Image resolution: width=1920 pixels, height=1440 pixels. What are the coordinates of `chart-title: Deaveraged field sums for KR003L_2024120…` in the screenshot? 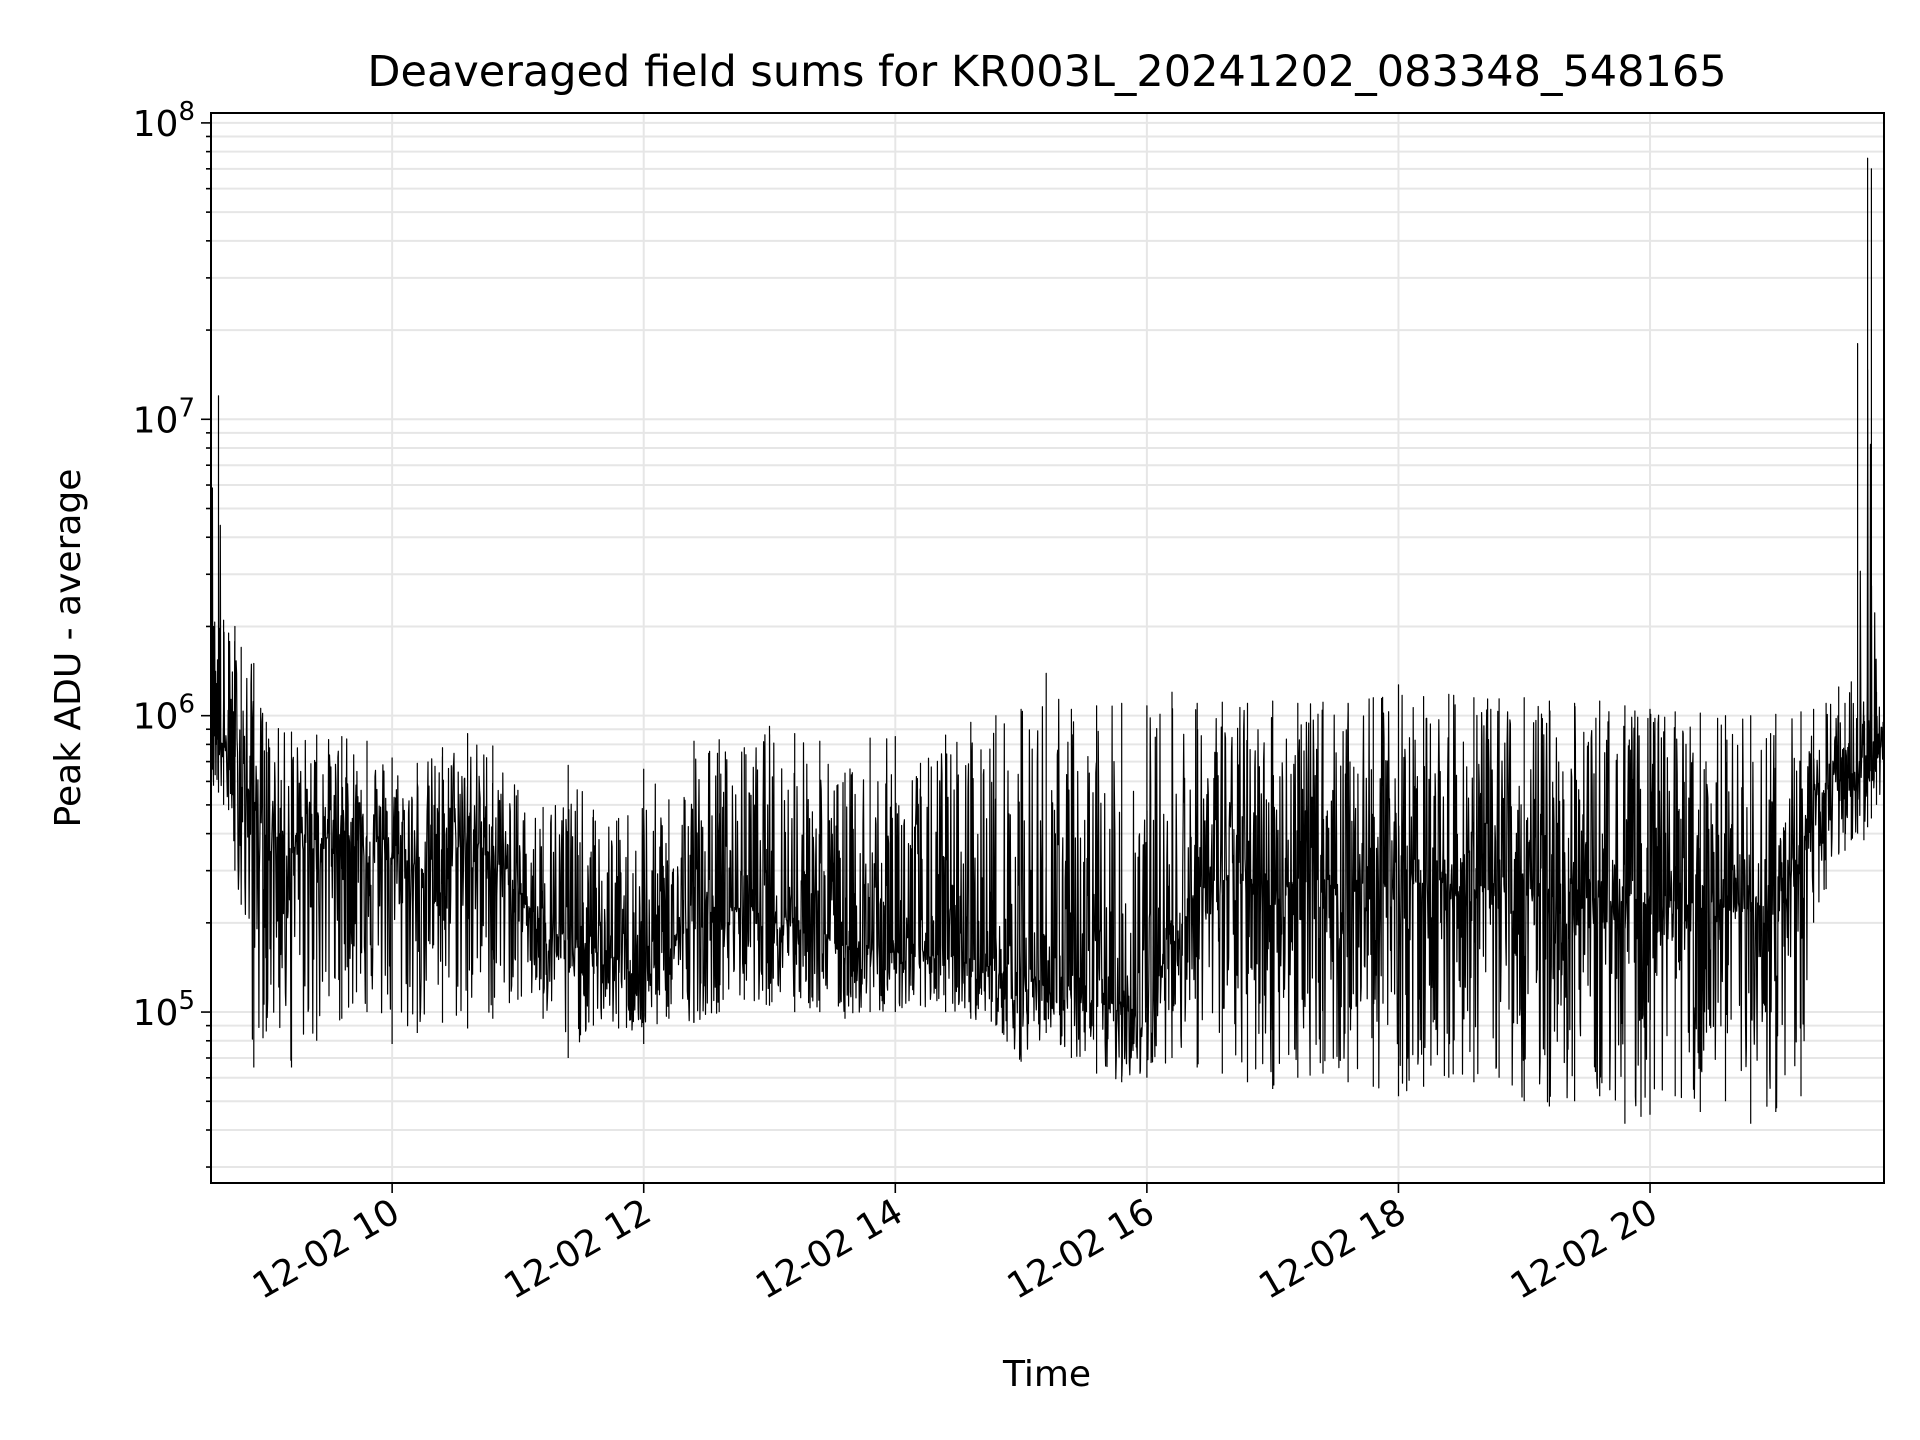 It's located at (1046, 72).